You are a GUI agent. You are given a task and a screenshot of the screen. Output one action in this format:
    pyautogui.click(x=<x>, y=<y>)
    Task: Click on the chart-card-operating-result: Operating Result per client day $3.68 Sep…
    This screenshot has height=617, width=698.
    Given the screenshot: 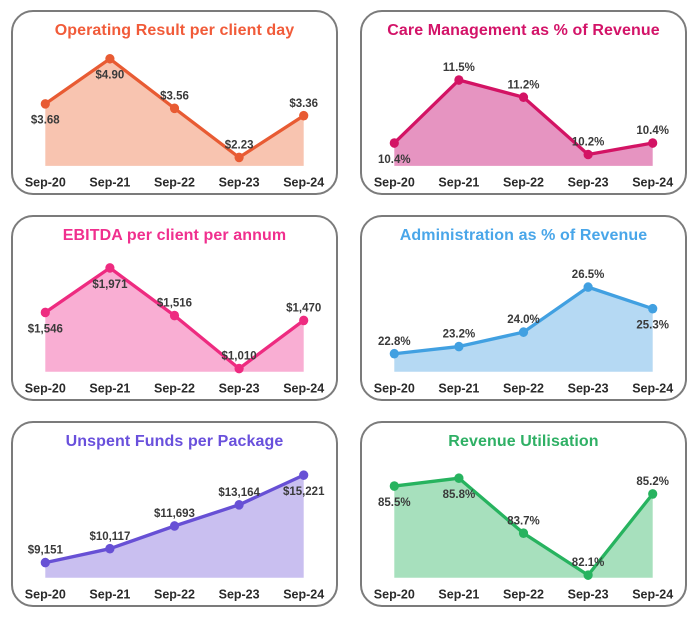 What is the action you would take?
    pyautogui.click(x=174, y=102)
    